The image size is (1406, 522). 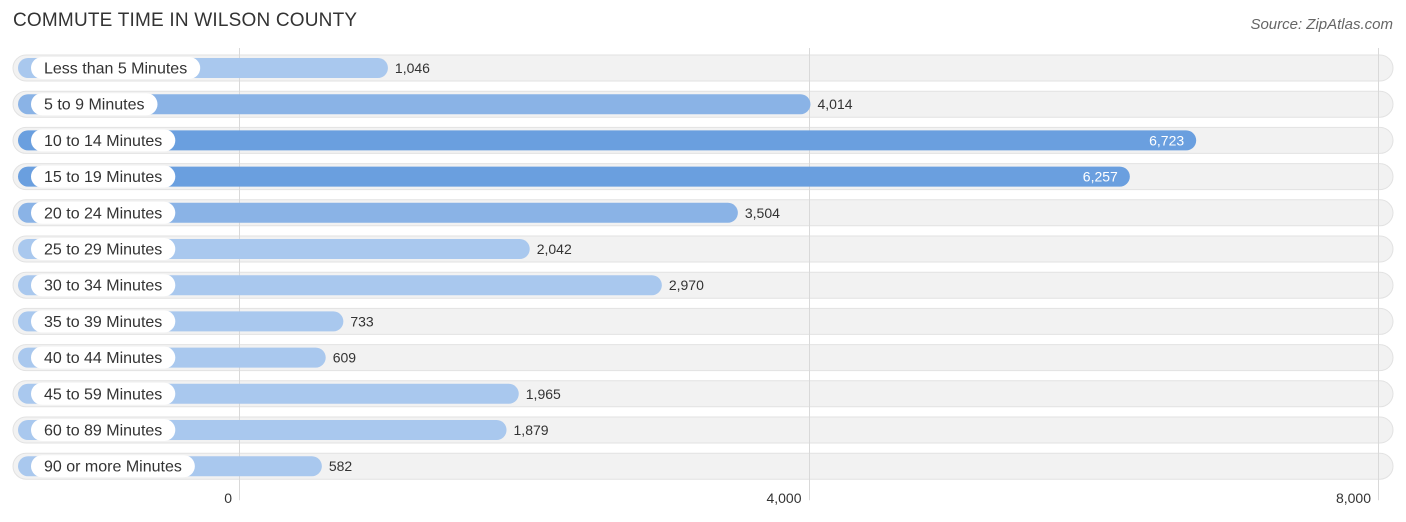 What do you see at coordinates (783, 498) in the screenshot?
I see `axis-tick-label: 4,000` at bounding box center [783, 498].